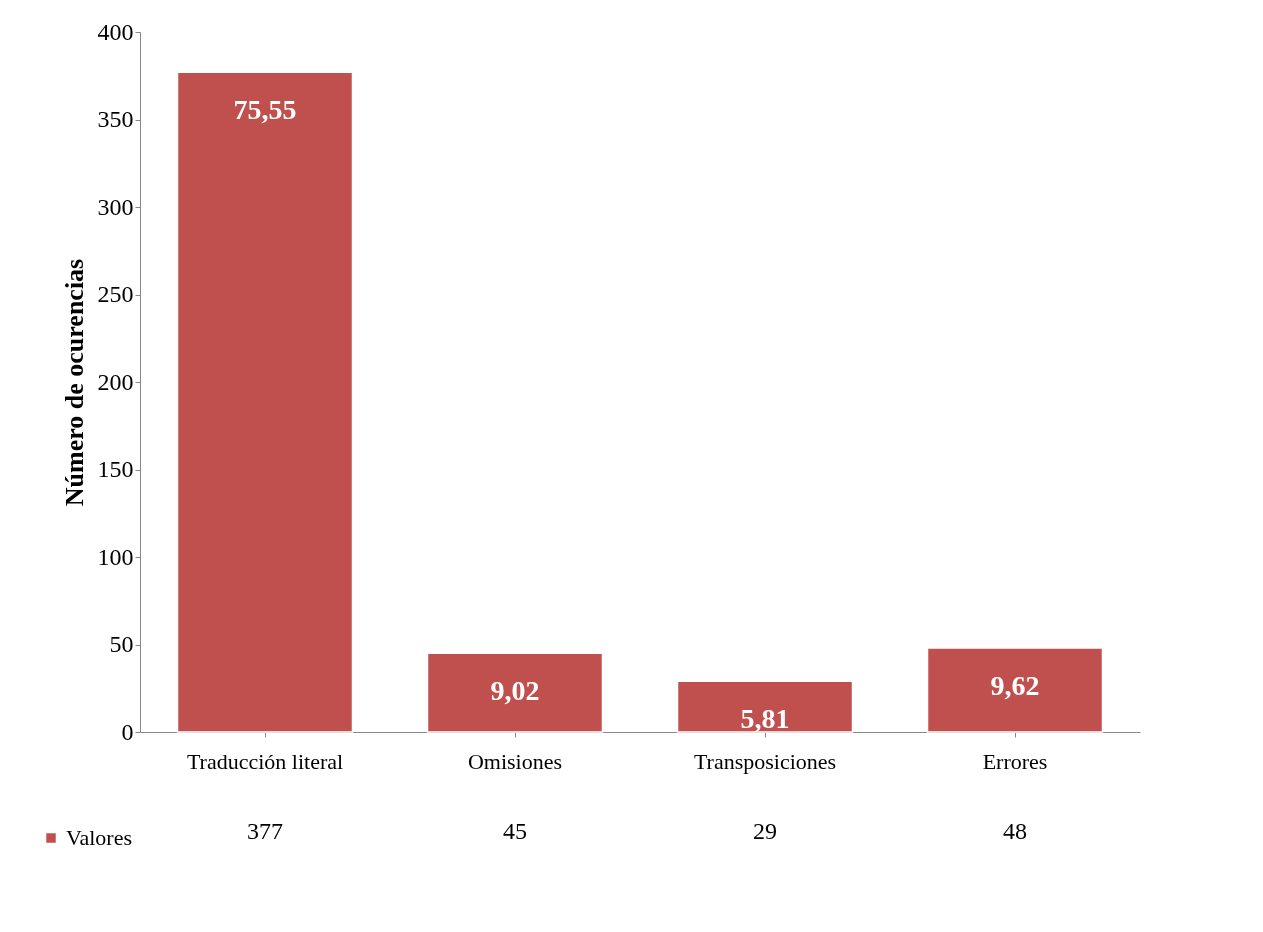  What do you see at coordinates (1015, 831) in the screenshot?
I see `data-label: 48` at bounding box center [1015, 831].